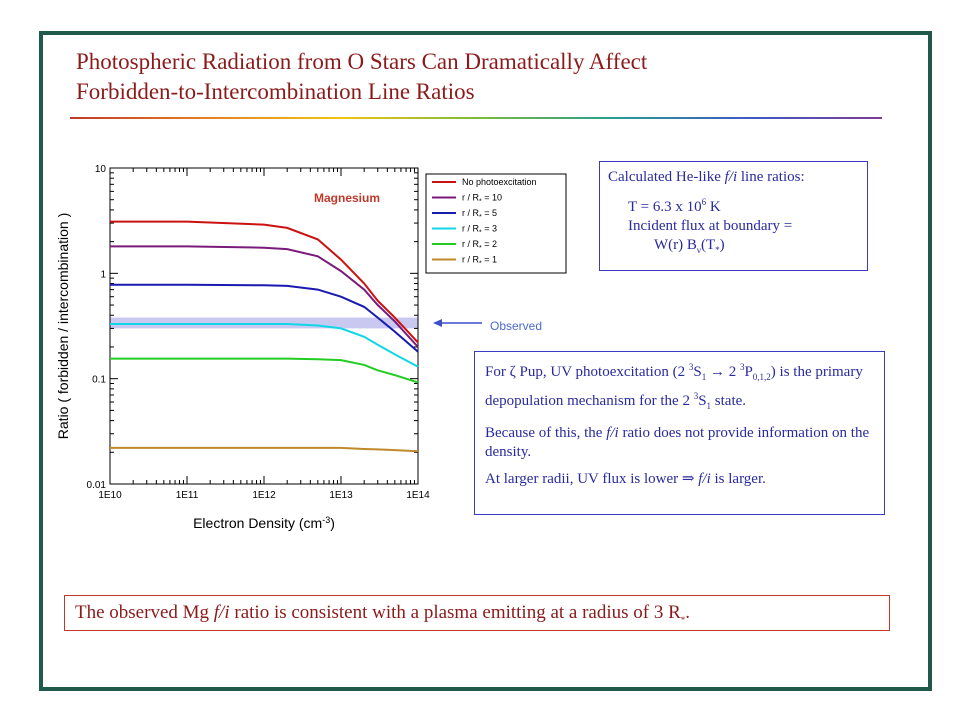 The width and height of the screenshot is (960, 720). I want to click on p1-sub3: 1, so click(709, 406).